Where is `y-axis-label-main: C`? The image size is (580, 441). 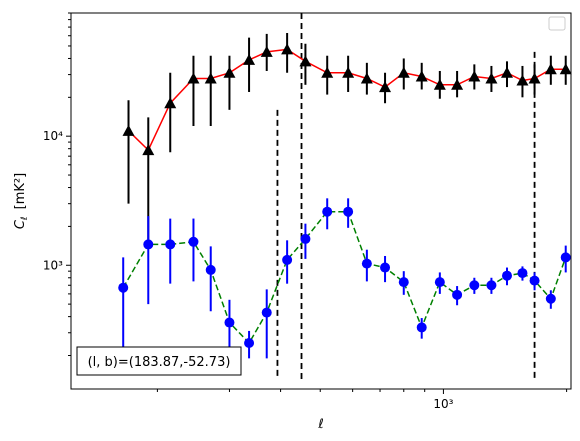
y-axis-label-main: C is located at coordinates (20, 224).